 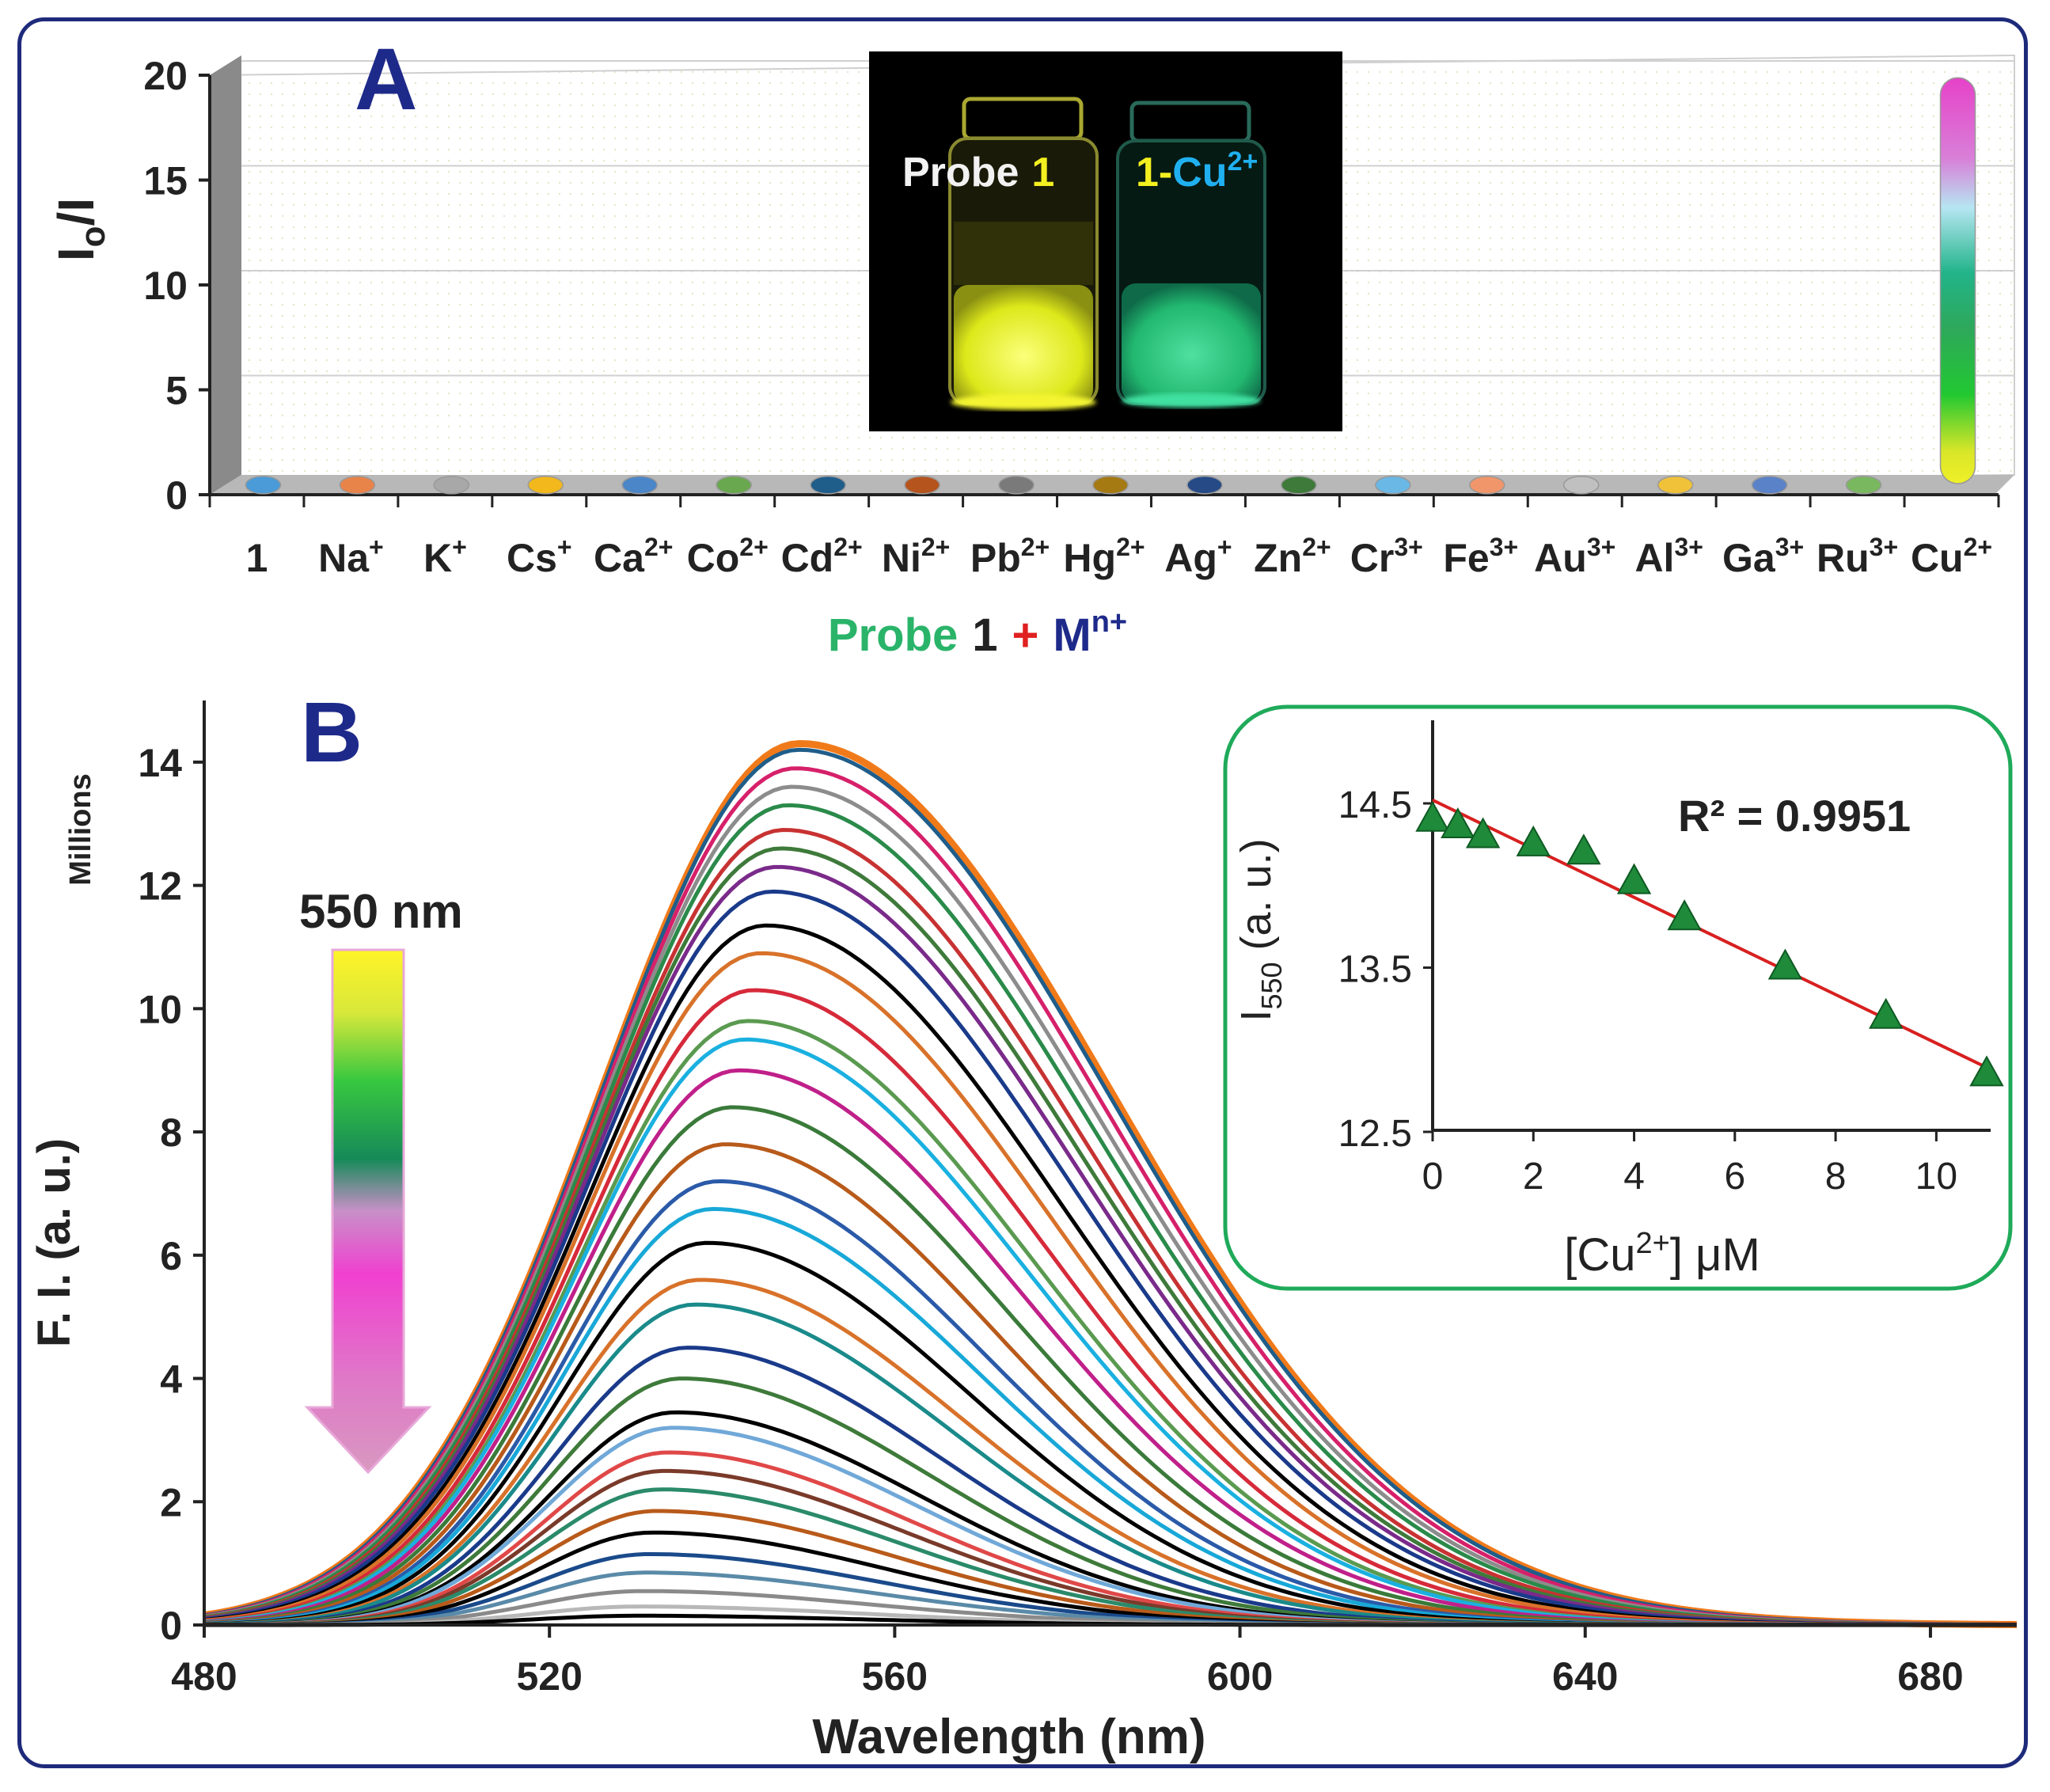 I want to click on vial-probe, so click(x=1023, y=253).